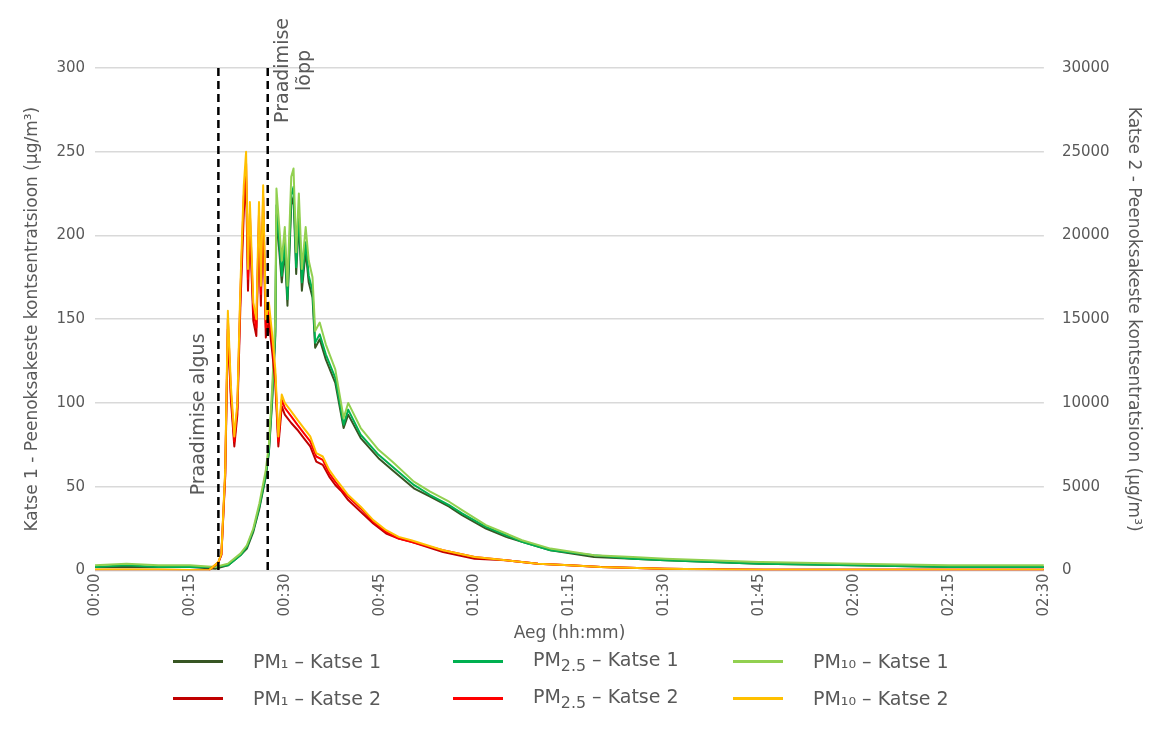 The image size is (1167, 743). Describe the element at coordinates (947, 595) in the screenshot. I see `x-tick-label: 02:15` at that location.